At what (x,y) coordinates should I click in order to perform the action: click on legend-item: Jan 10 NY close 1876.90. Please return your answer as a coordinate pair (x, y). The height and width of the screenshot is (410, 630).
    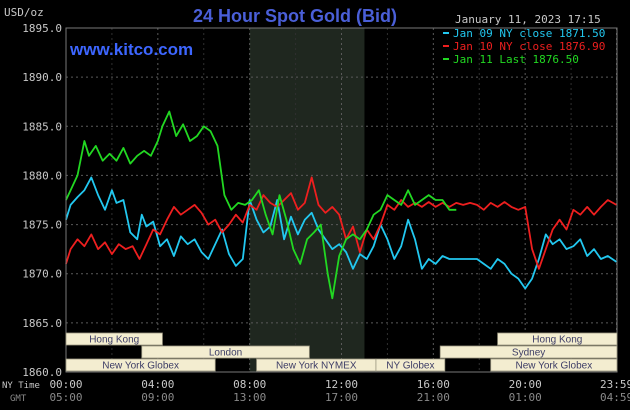
    Looking at the image, I should click on (524, 46).